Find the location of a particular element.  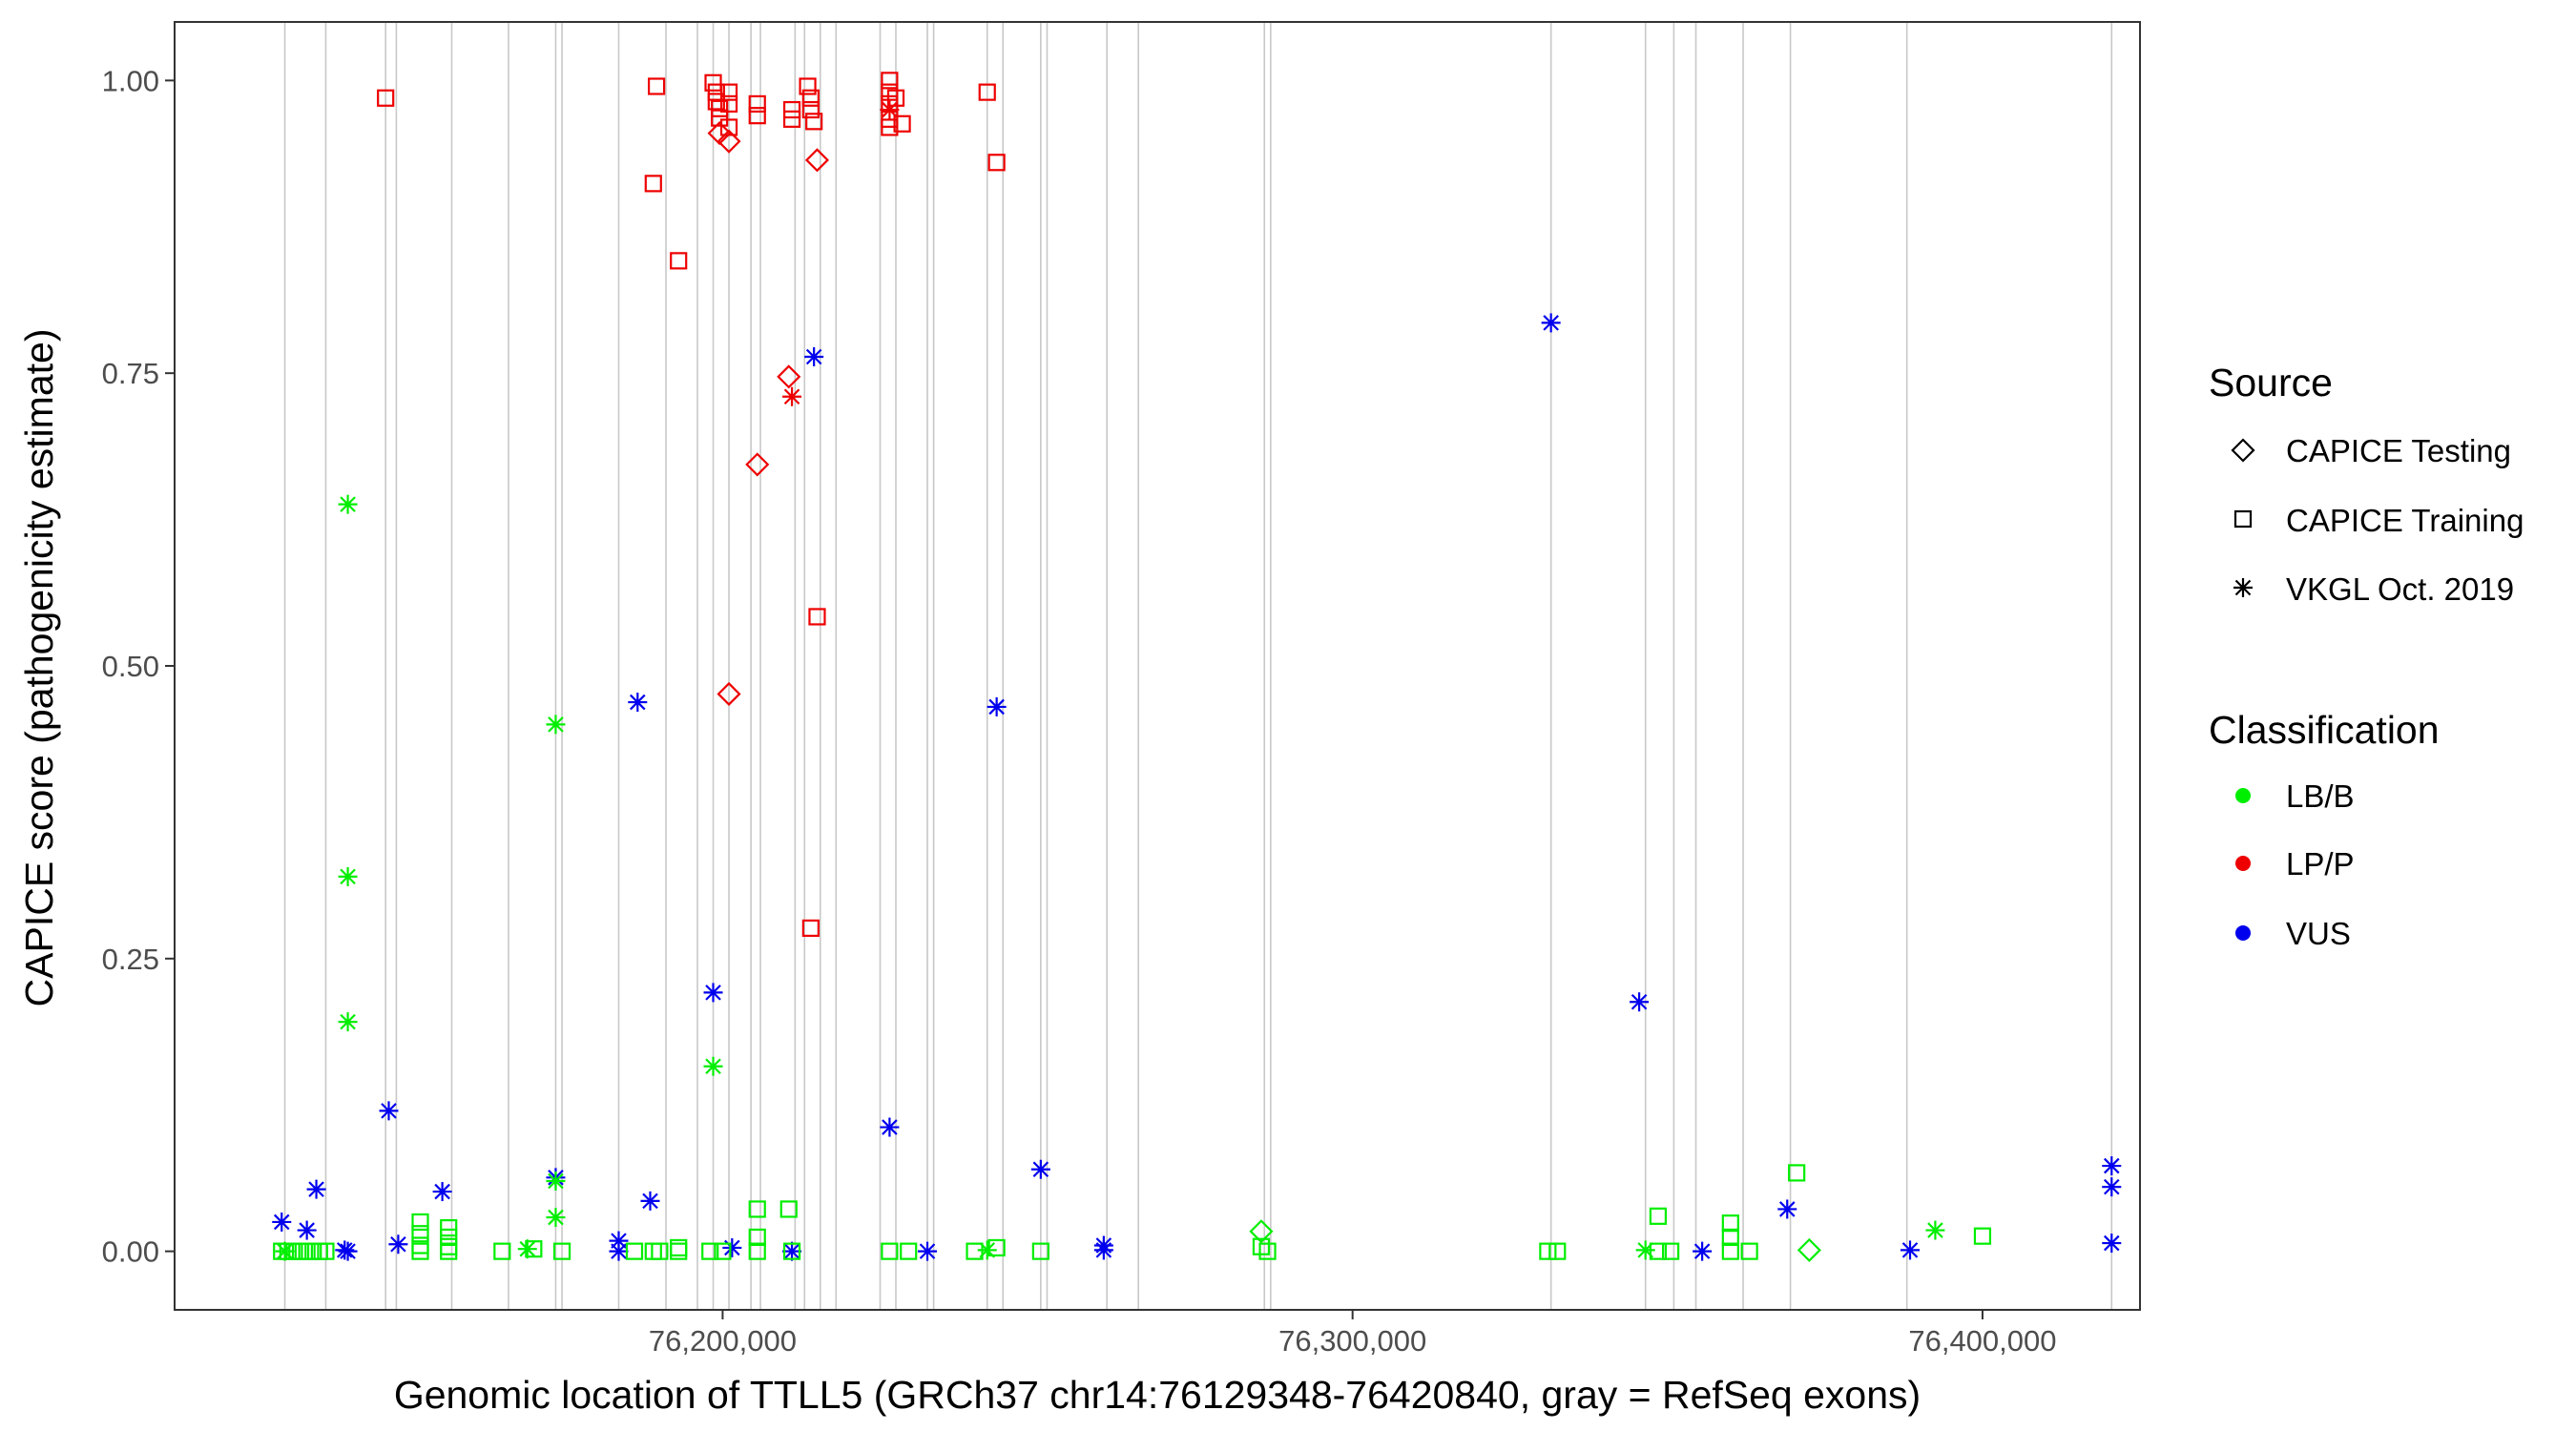

y-tick-label: 0.75 is located at coordinates (130, 373).